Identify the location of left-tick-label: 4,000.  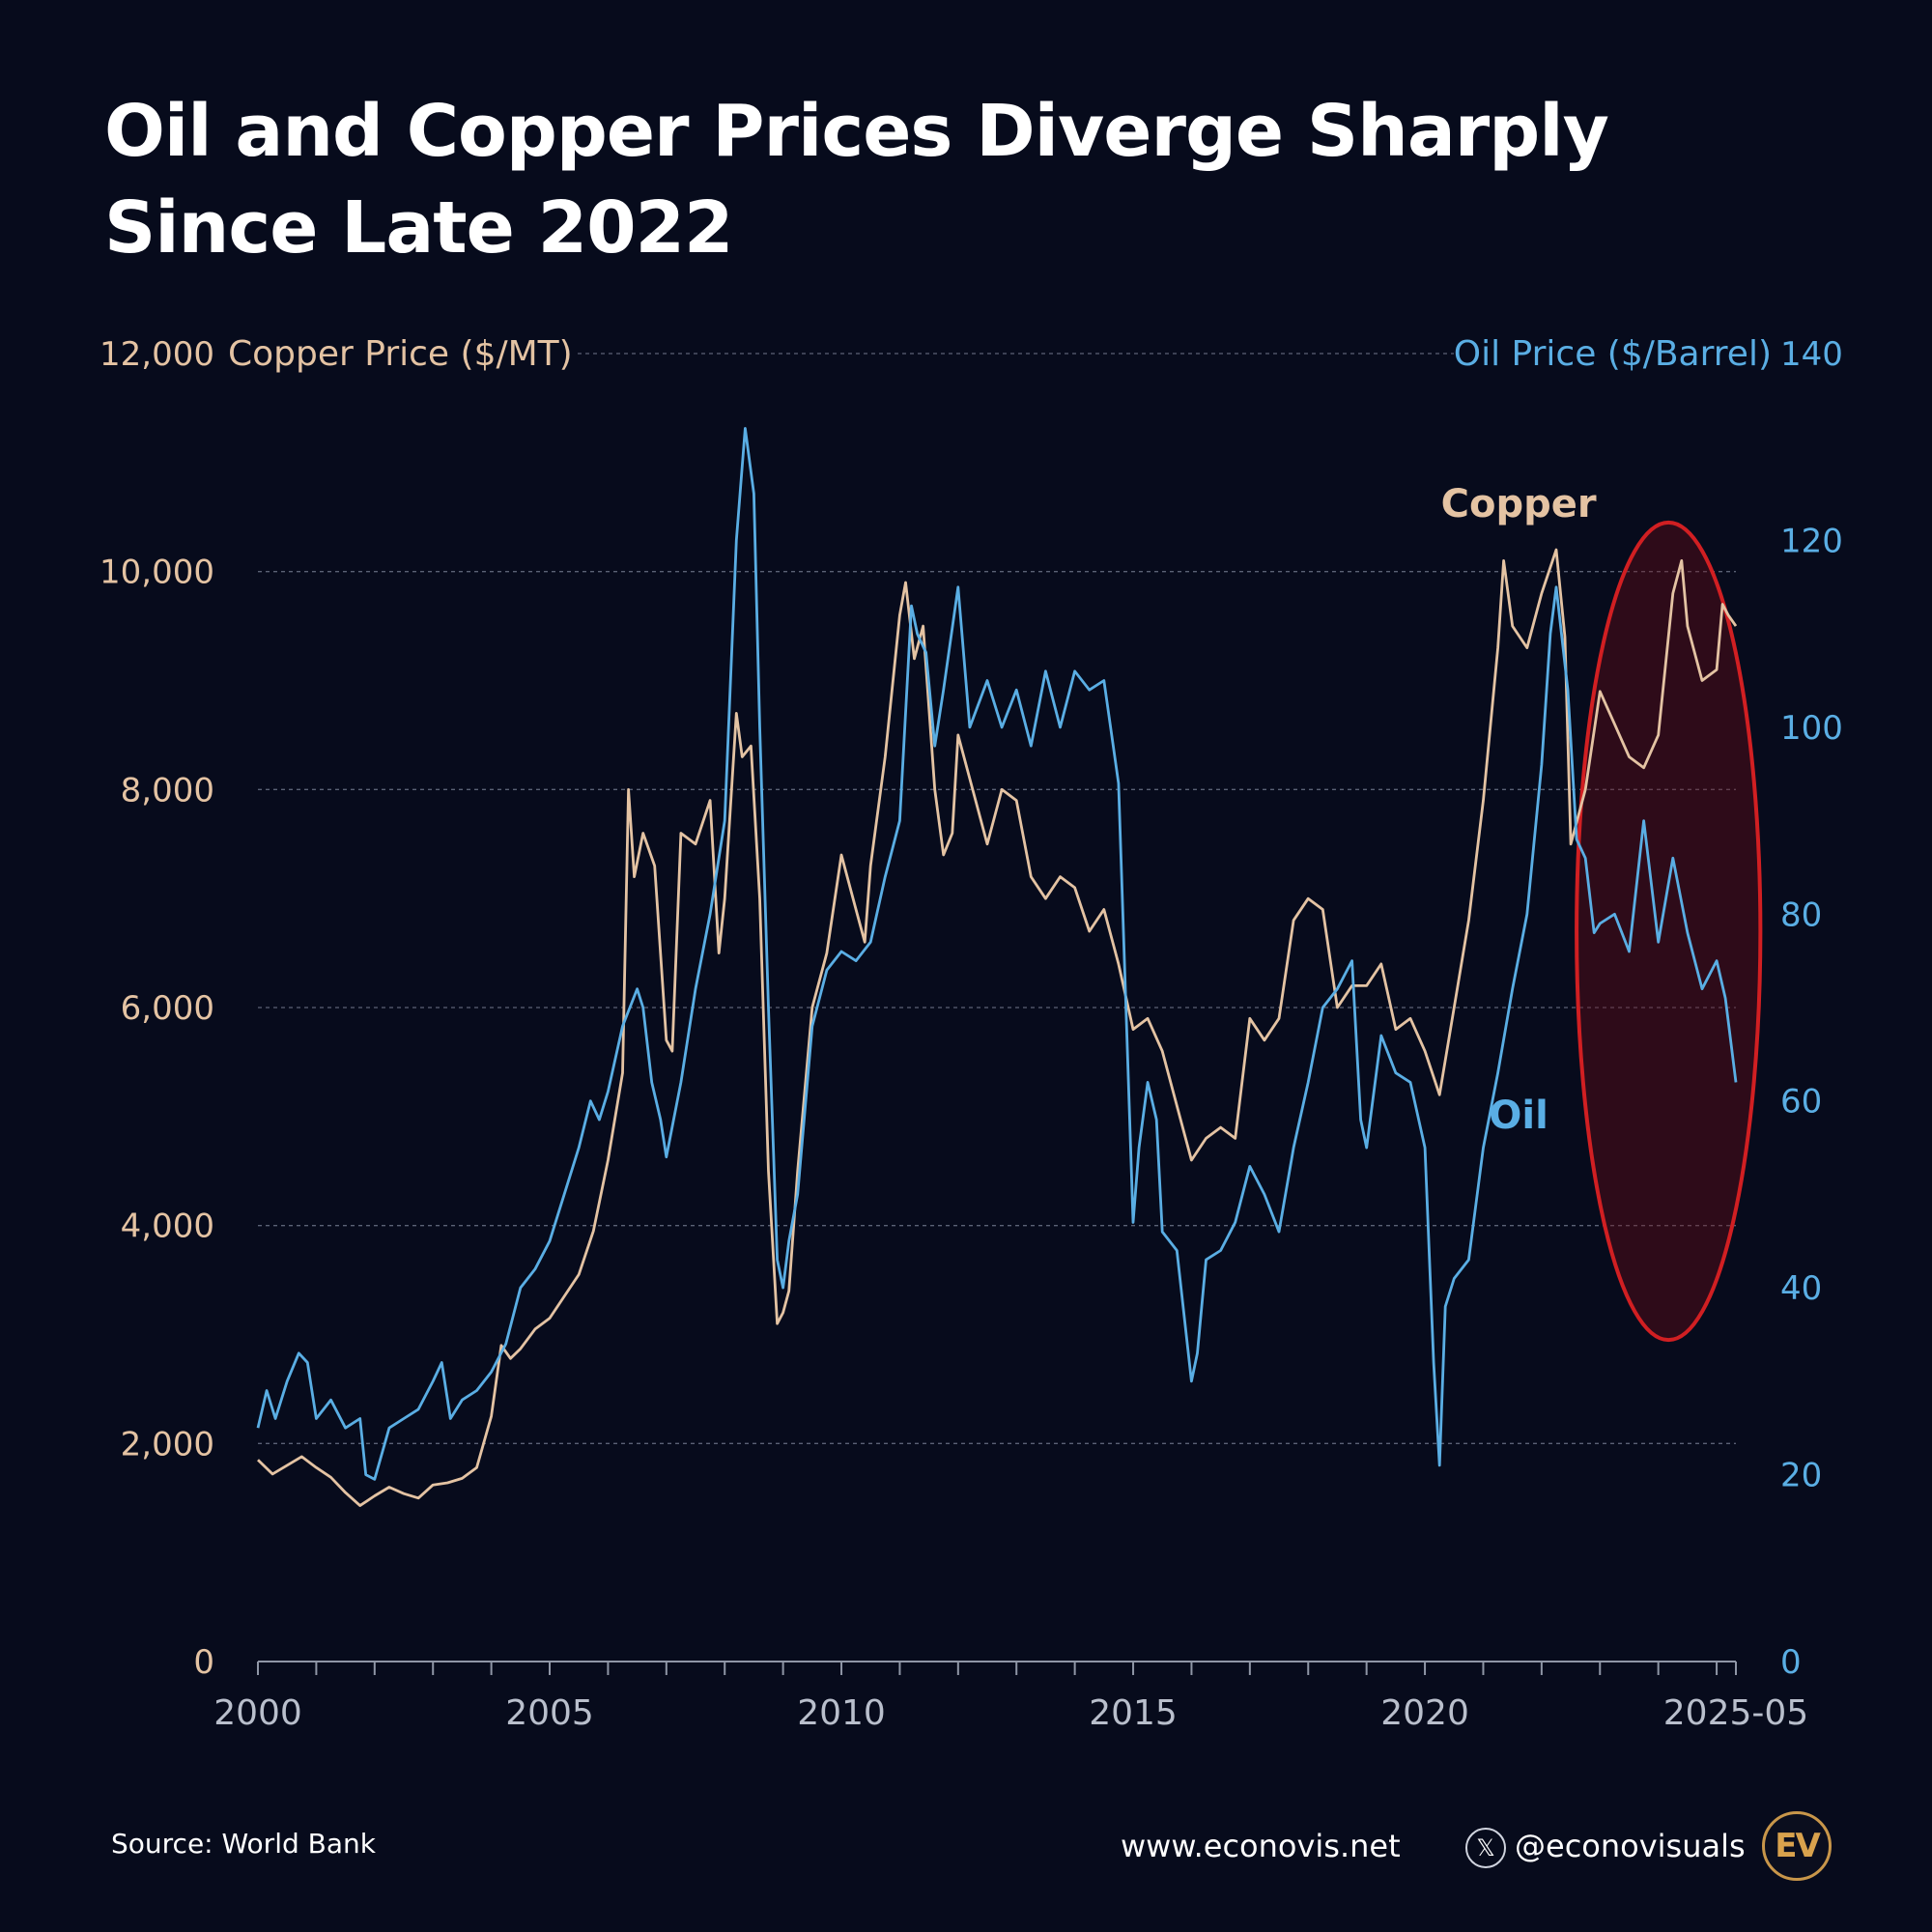
(167, 1227).